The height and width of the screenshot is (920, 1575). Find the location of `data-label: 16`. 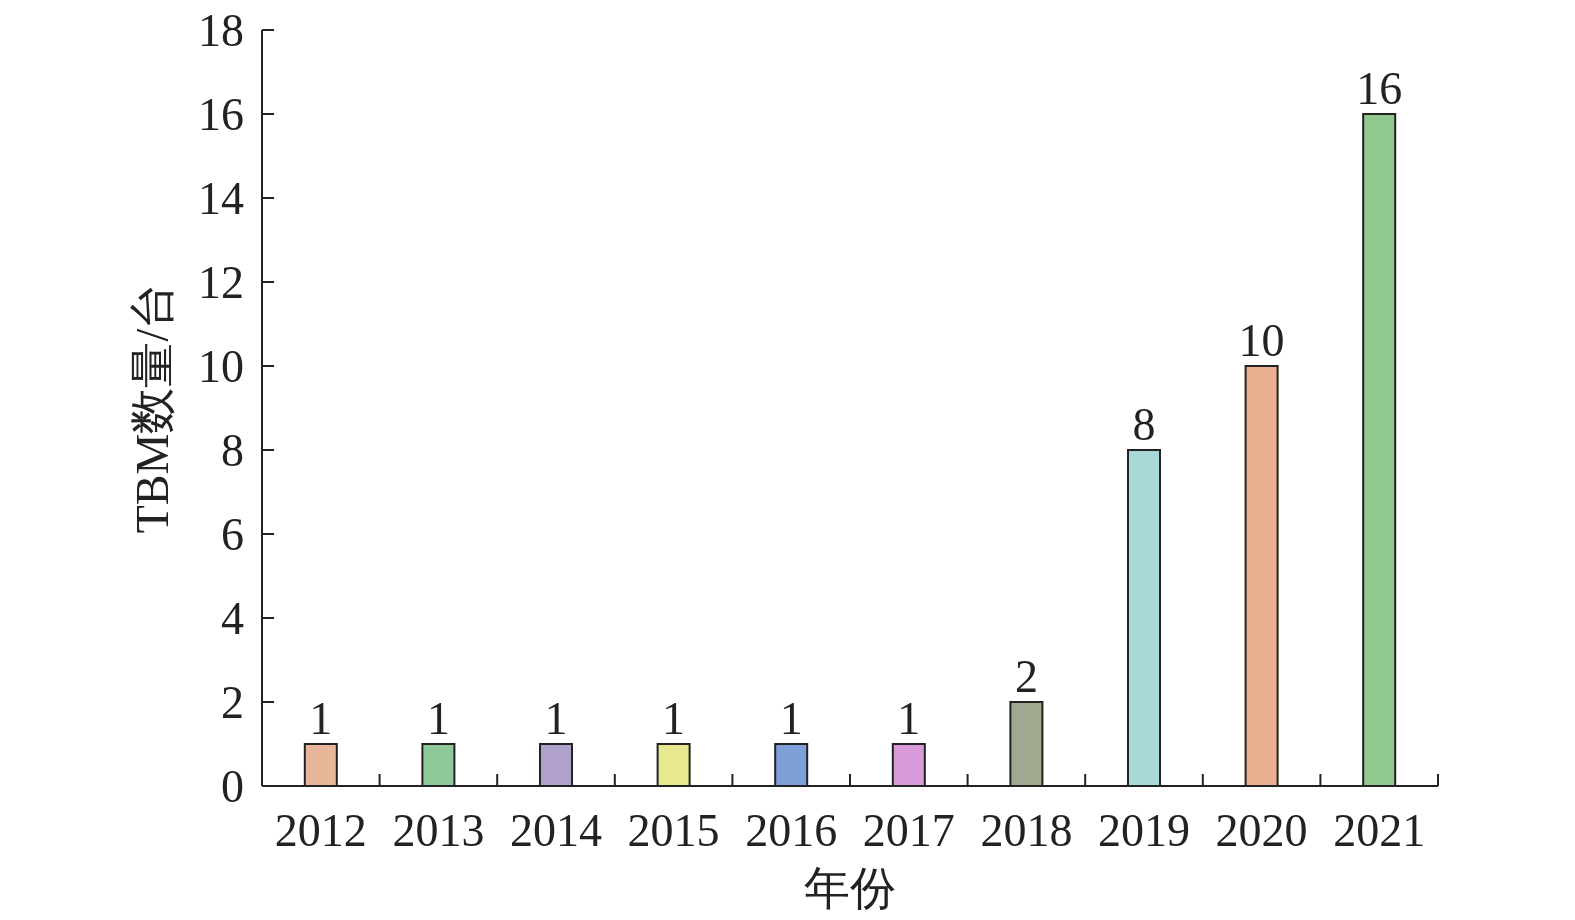

data-label: 16 is located at coordinates (1379, 88).